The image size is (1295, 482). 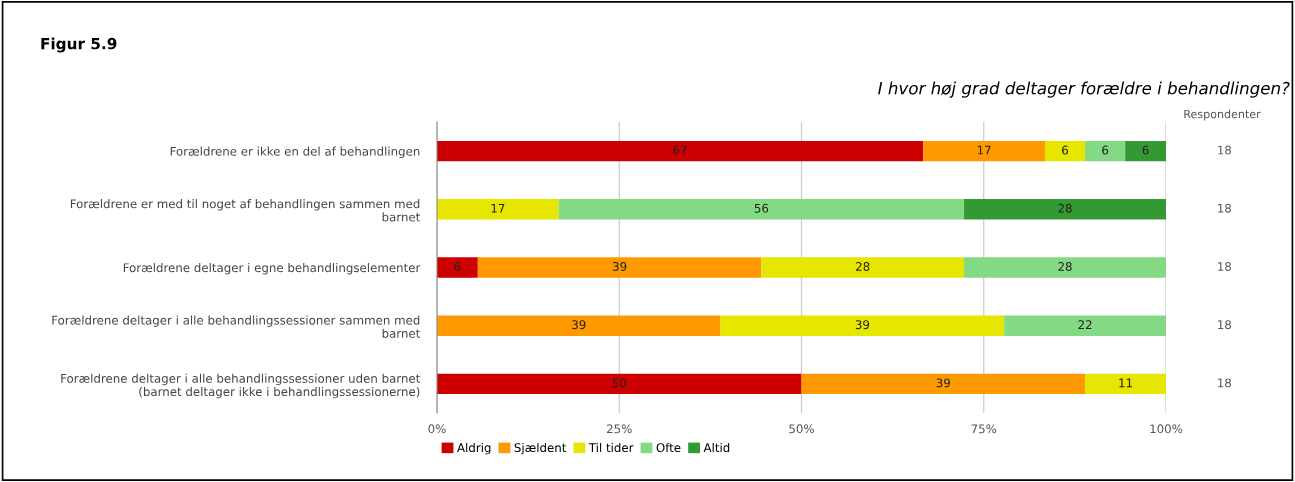 What do you see at coordinates (984, 429) in the screenshot?
I see `x-tick-label: 75%` at bounding box center [984, 429].